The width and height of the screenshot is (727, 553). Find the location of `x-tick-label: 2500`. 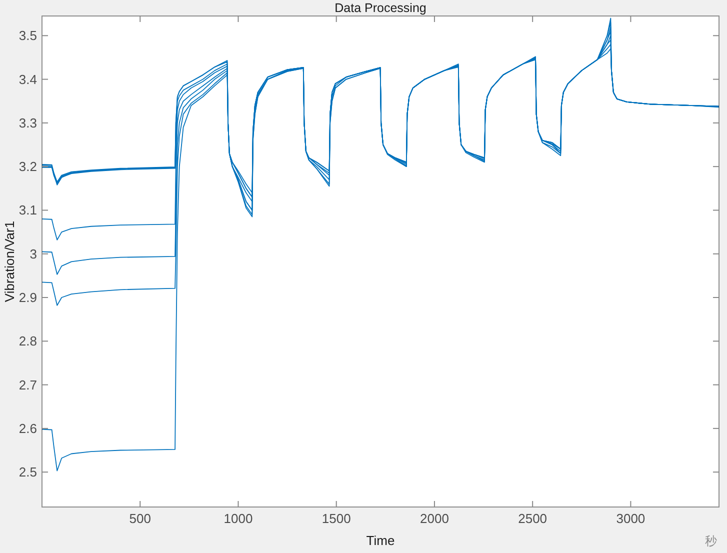

x-tick-label: 2500 is located at coordinates (533, 518).